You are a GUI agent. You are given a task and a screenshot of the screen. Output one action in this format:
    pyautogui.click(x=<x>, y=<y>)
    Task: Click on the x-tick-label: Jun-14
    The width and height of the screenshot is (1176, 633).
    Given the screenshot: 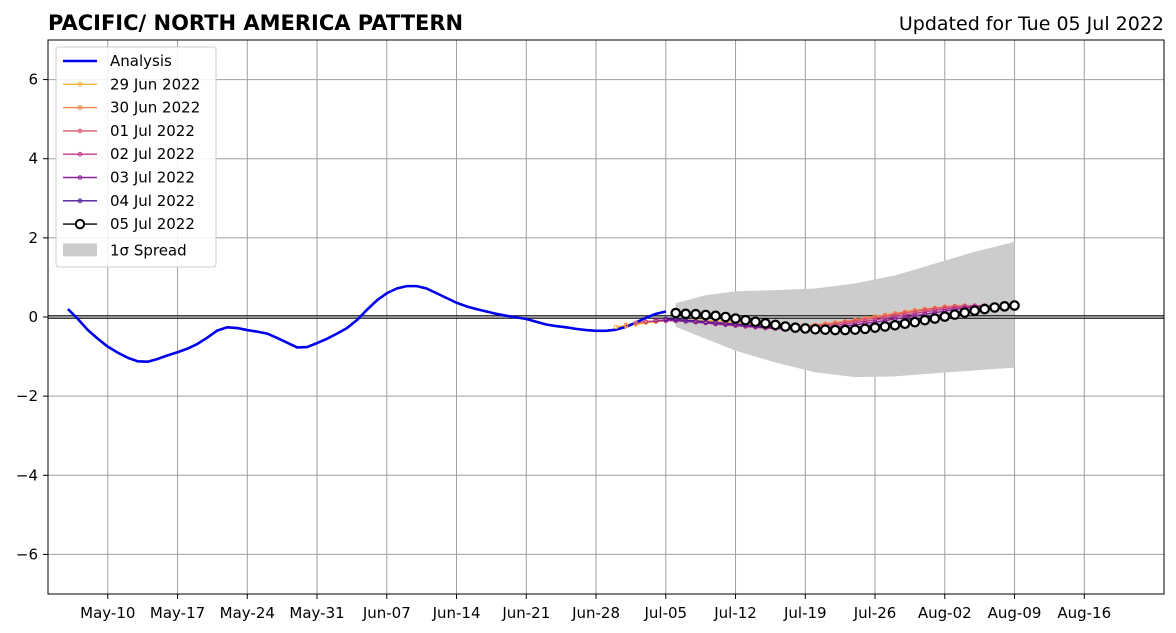 What is the action you would take?
    pyautogui.click(x=456, y=613)
    